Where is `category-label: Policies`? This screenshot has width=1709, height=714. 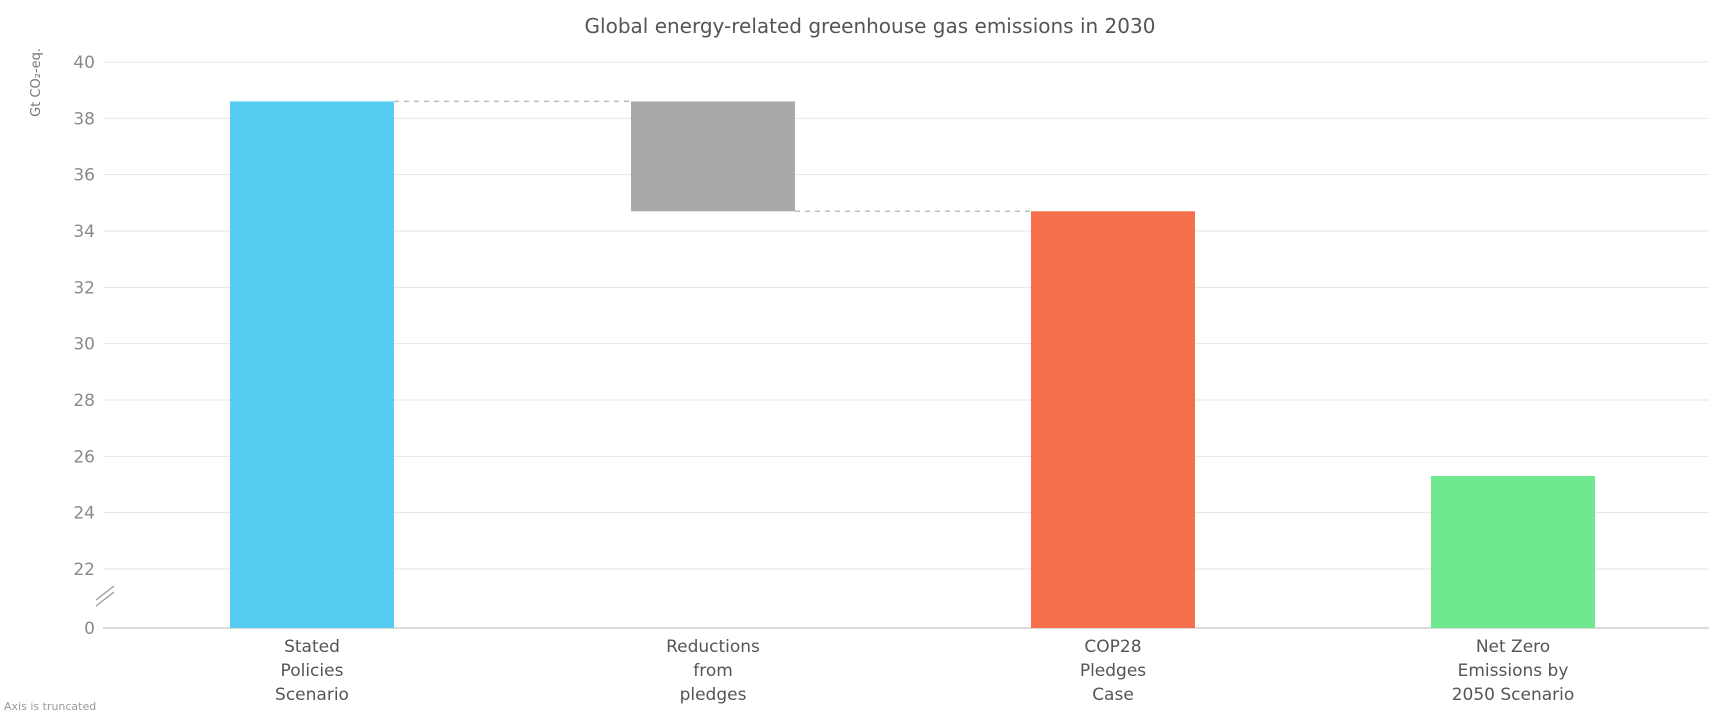 category-label: Policies is located at coordinates (312, 671).